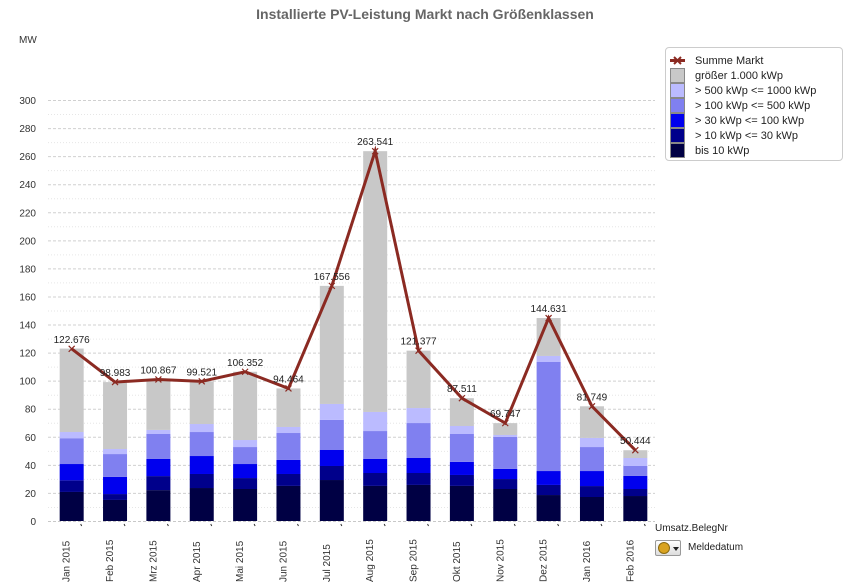  I want to click on data-label: 263.541, so click(375, 142).